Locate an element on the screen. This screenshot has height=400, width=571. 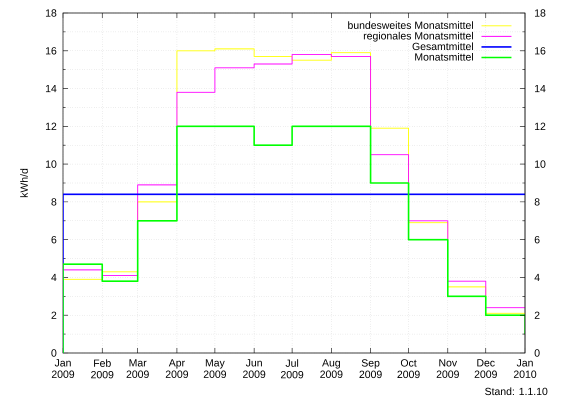
x-tick-label: Oct 2009 is located at coordinates (408, 368).